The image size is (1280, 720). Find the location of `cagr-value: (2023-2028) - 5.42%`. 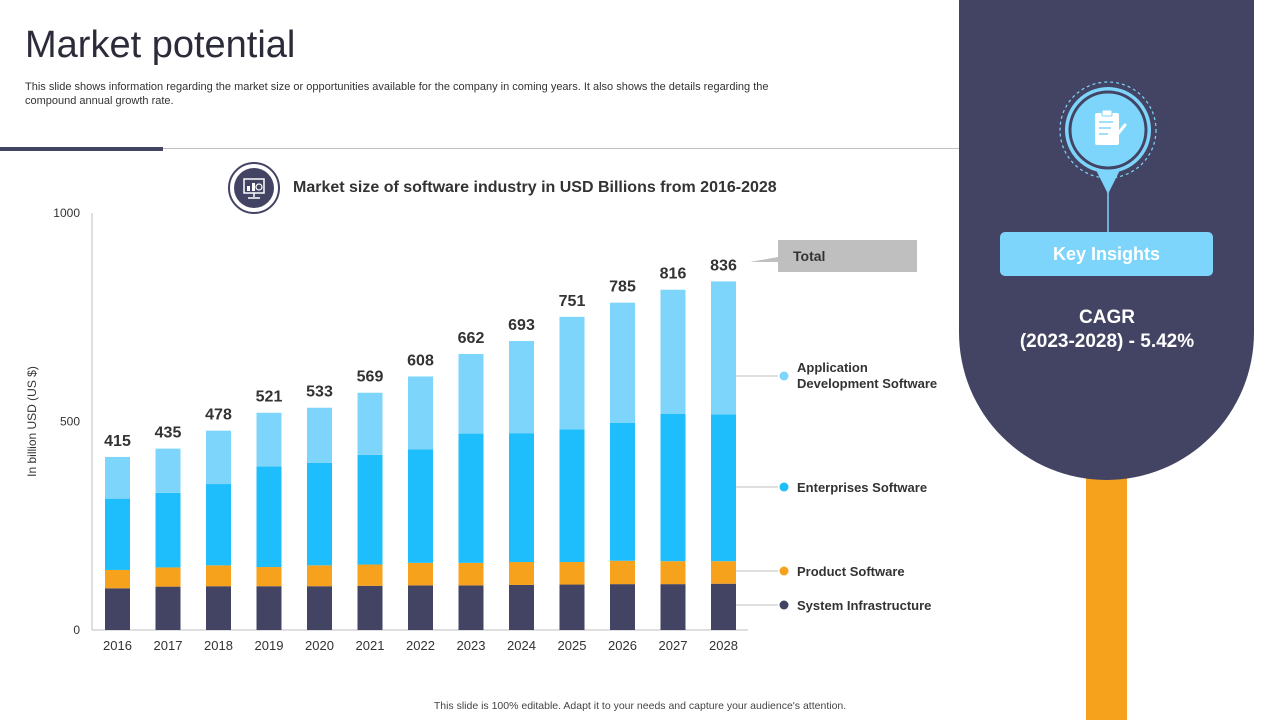

cagr-value: (2023-2028) - 5.42% is located at coordinates (1107, 341).